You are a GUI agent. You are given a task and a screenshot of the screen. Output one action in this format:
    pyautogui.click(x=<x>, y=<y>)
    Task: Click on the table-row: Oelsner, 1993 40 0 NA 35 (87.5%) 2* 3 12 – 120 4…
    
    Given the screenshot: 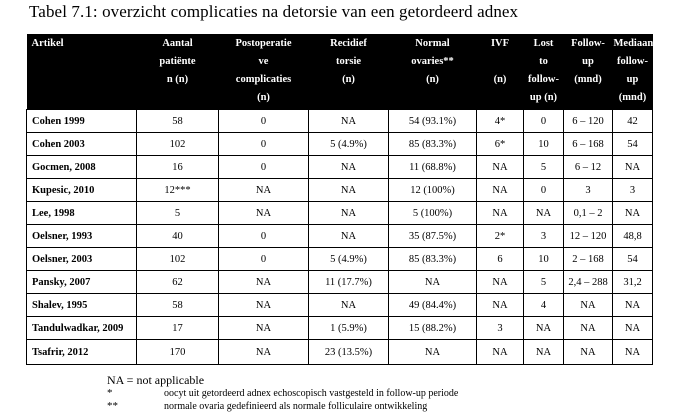 What is the action you would take?
    pyautogui.click(x=339, y=236)
    